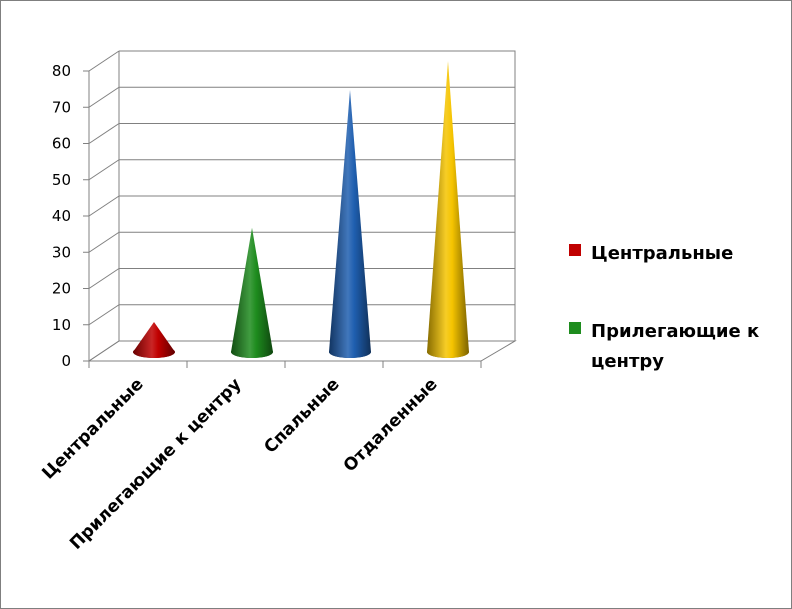 This screenshot has height=609, width=792. What do you see at coordinates (61, 216) in the screenshot?
I see `y-tick-label: 40` at bounding box center [61, 216].